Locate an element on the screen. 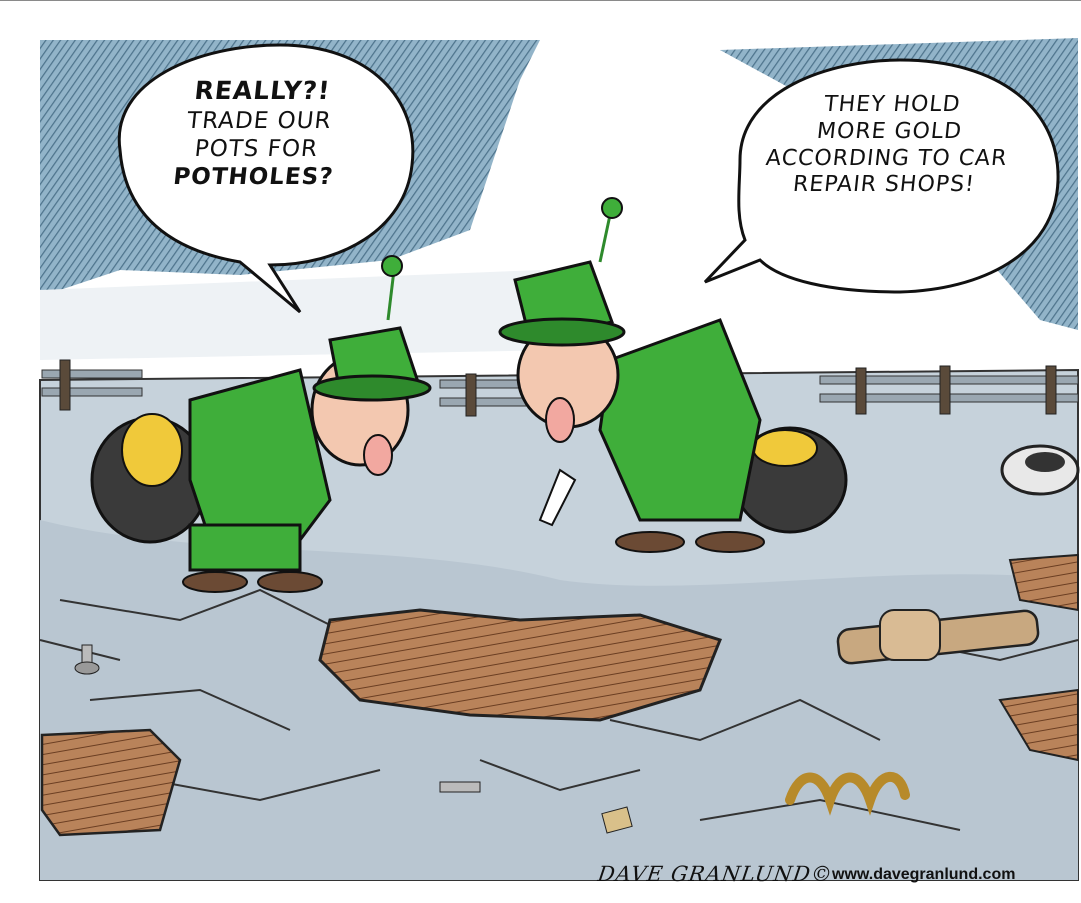  tire is located at coordinates (1040, 470).